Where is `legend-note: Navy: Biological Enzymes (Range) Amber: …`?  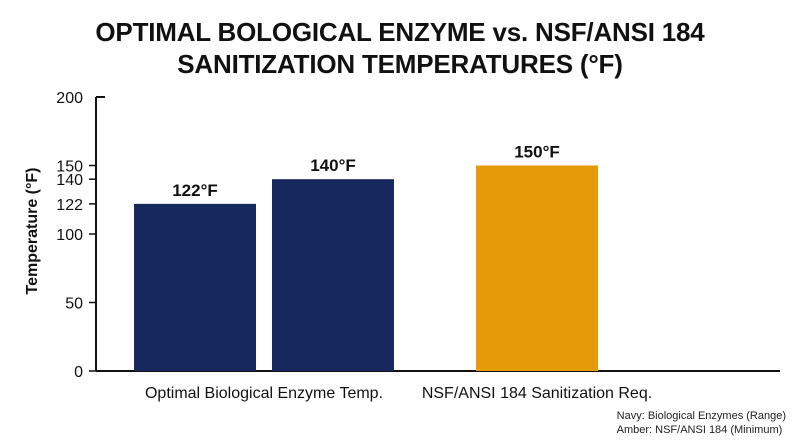
legend-note: Navy: Biological Enzymes (Range) Amber: … is located at coordinates (701, 423).